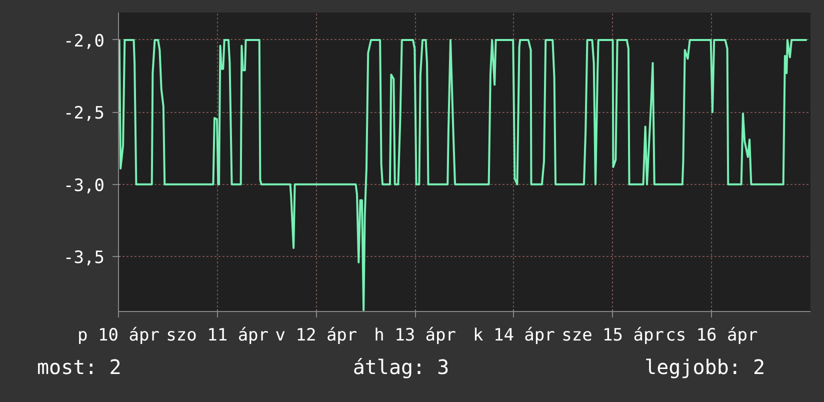 This screenshot has height=402, width=824. I want to click on x-tick-label: v 12 ápr, so click(316, 336).